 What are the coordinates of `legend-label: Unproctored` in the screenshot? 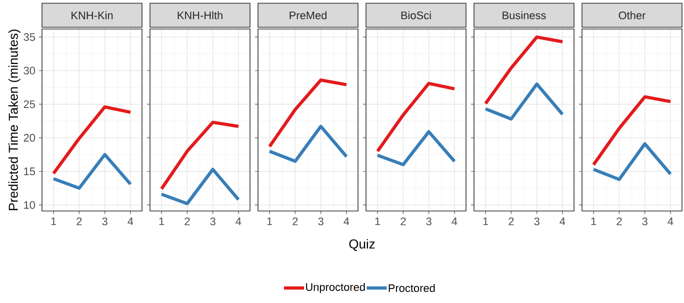 It's located at (335, 288).